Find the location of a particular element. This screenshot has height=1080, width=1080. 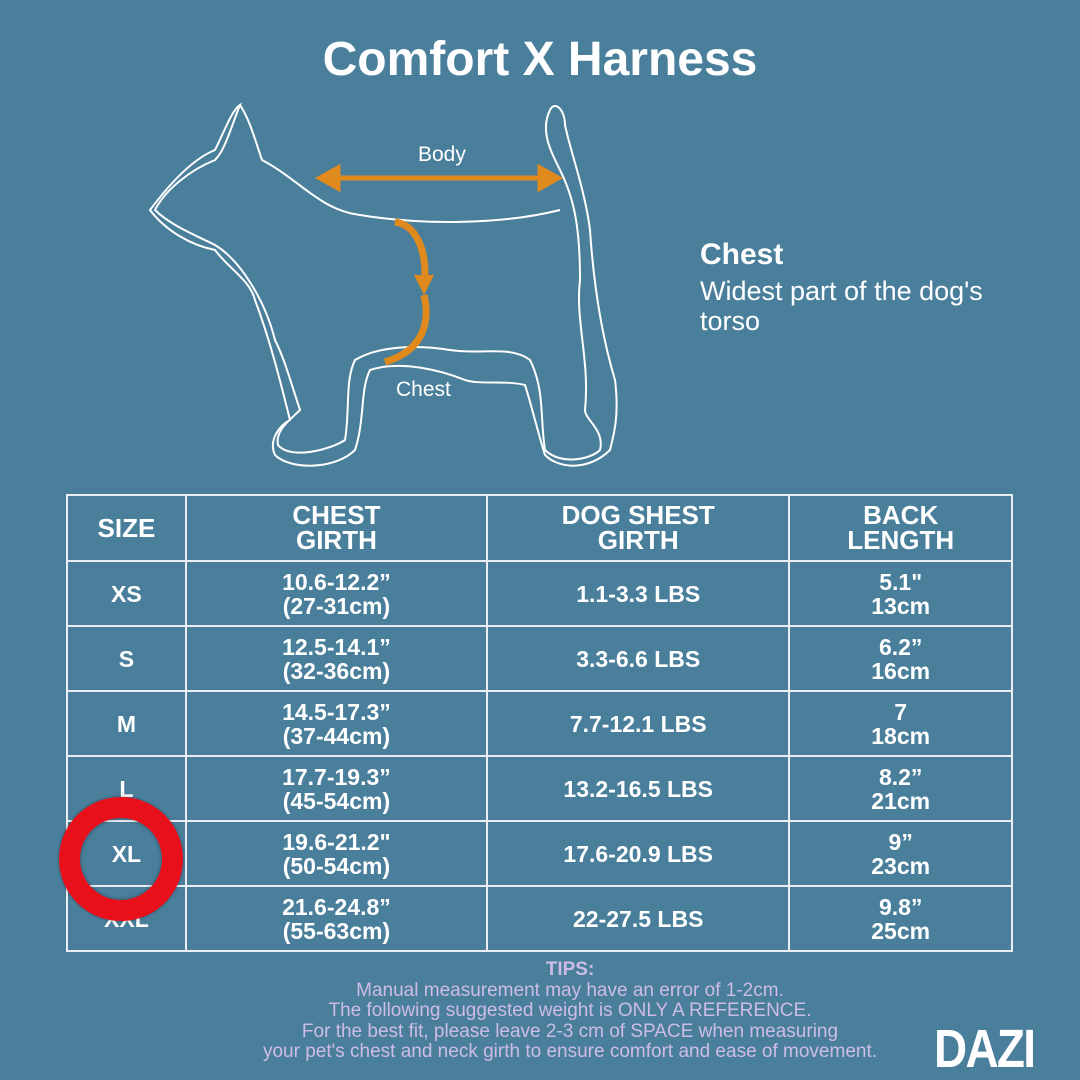

dog-outline-diagram is located at coordinates (383, 284).